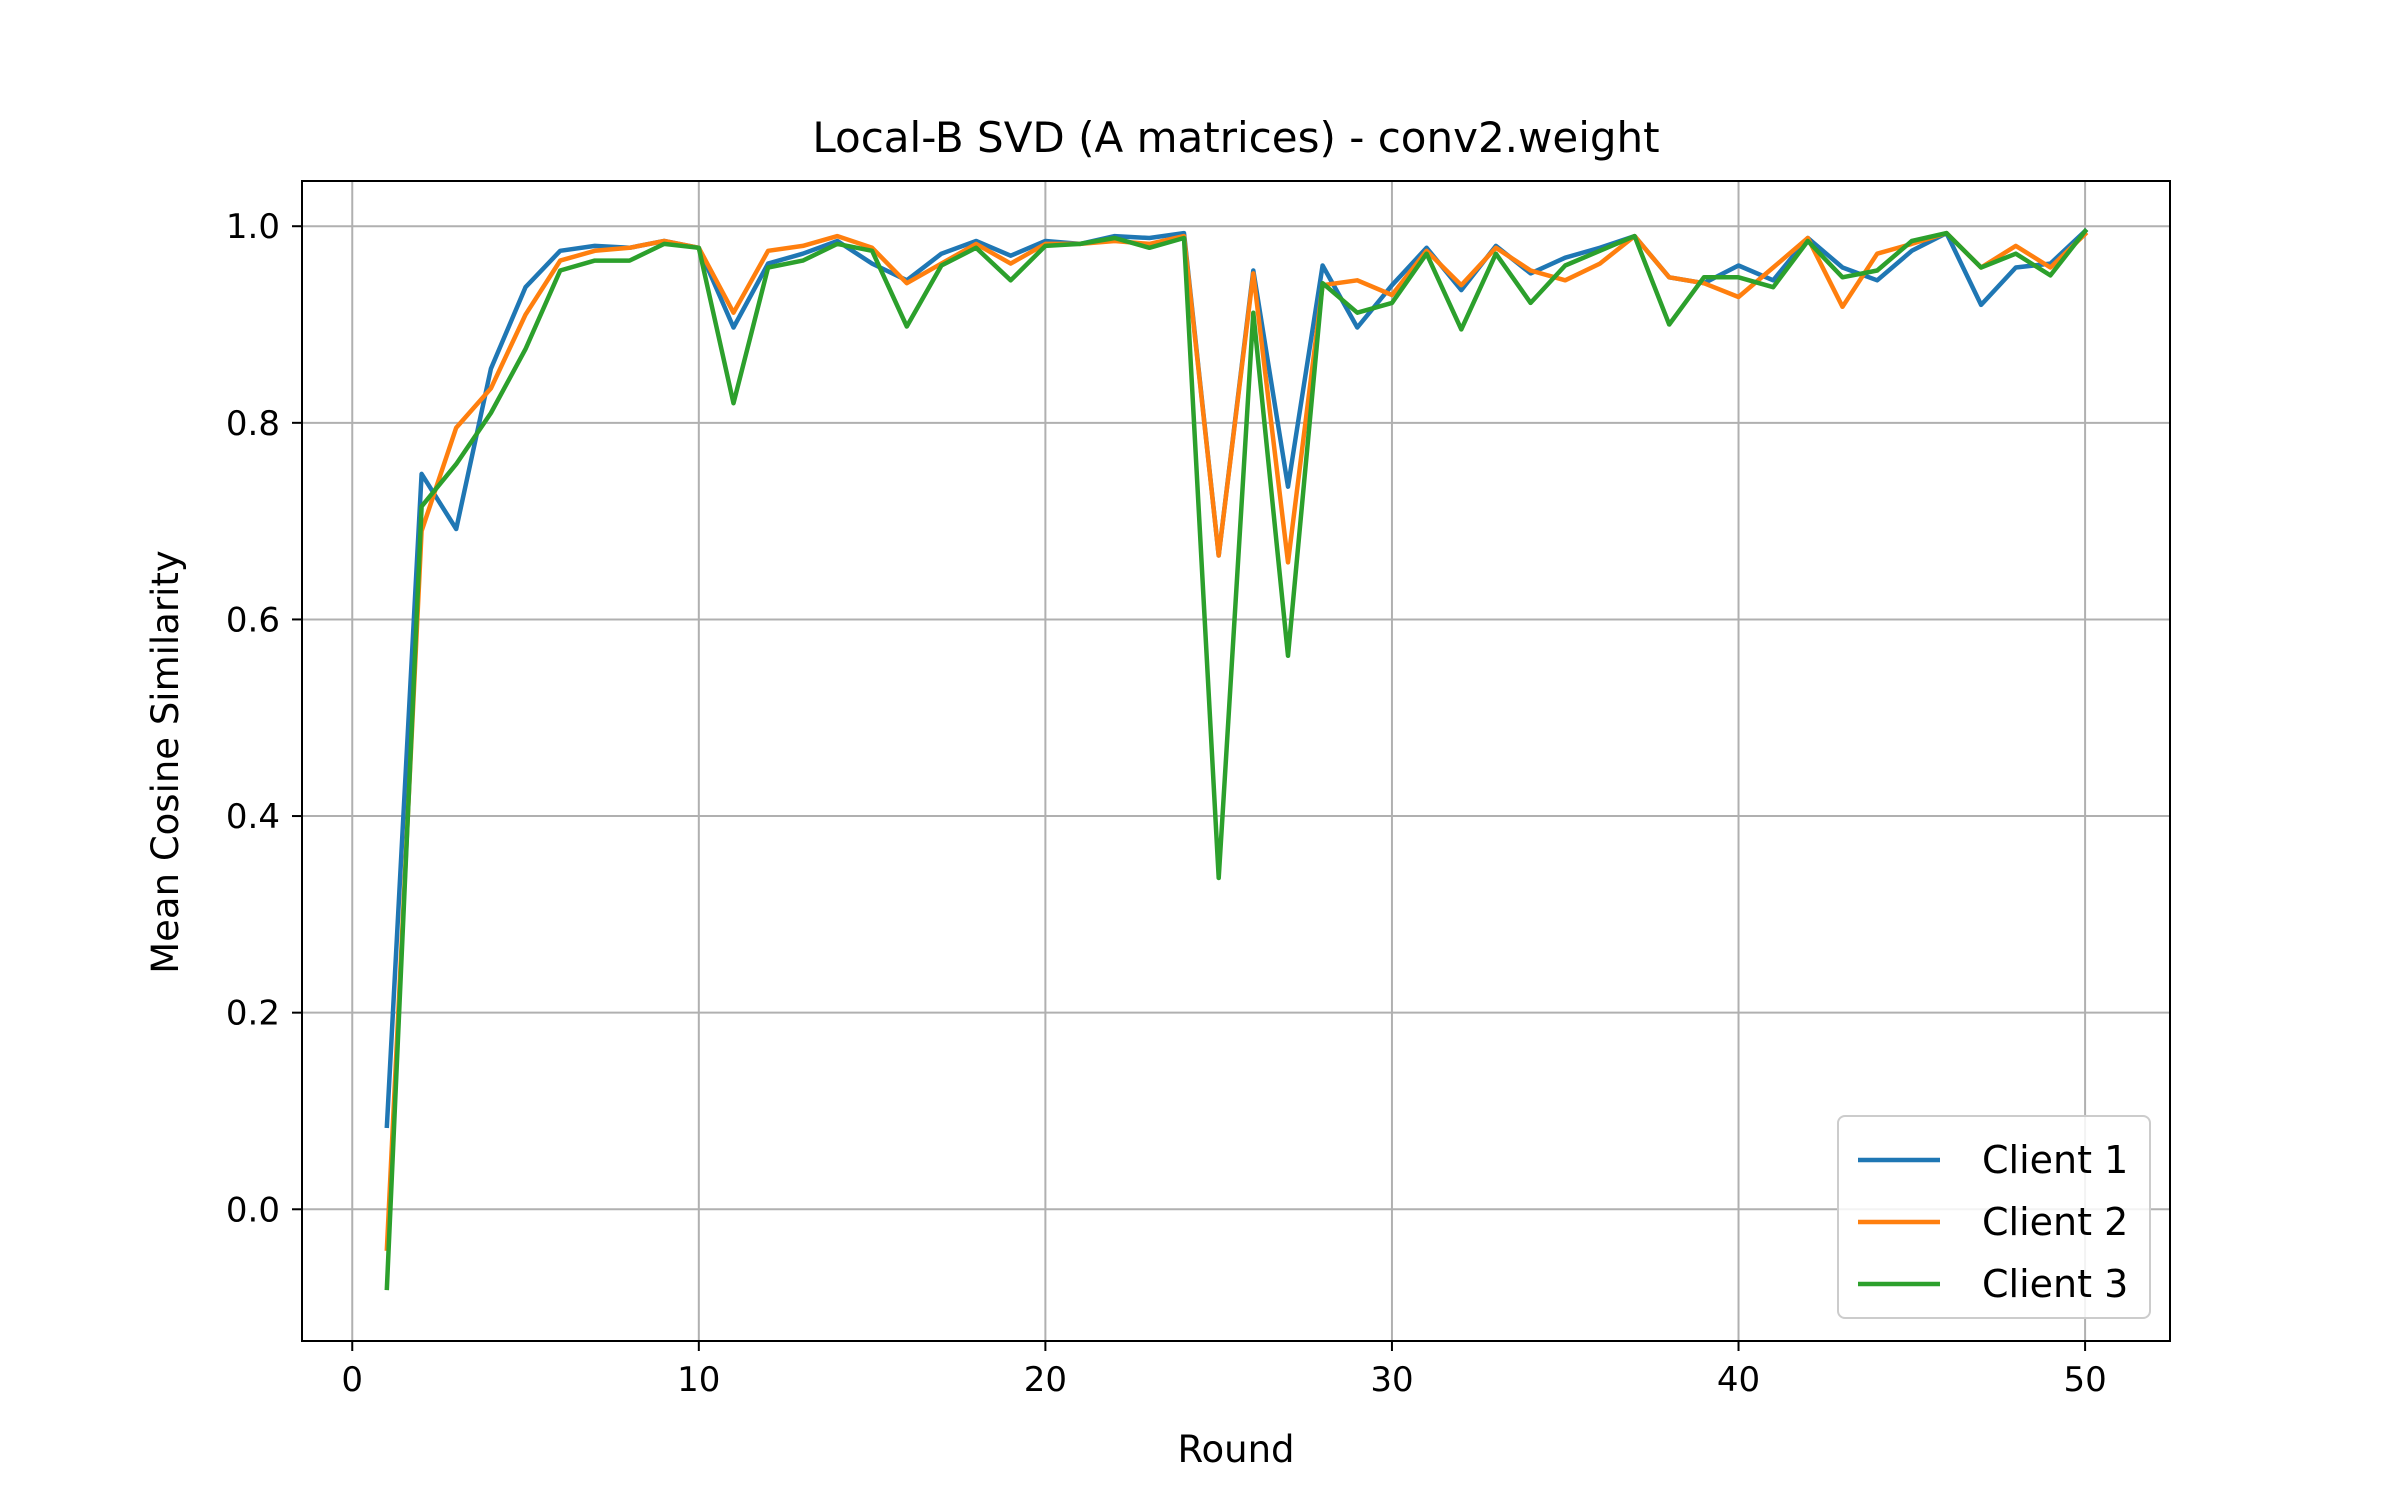  I want to click on chart-title: Local-B SVD (A matrices) - conv2.weight, so click(1235, 137).